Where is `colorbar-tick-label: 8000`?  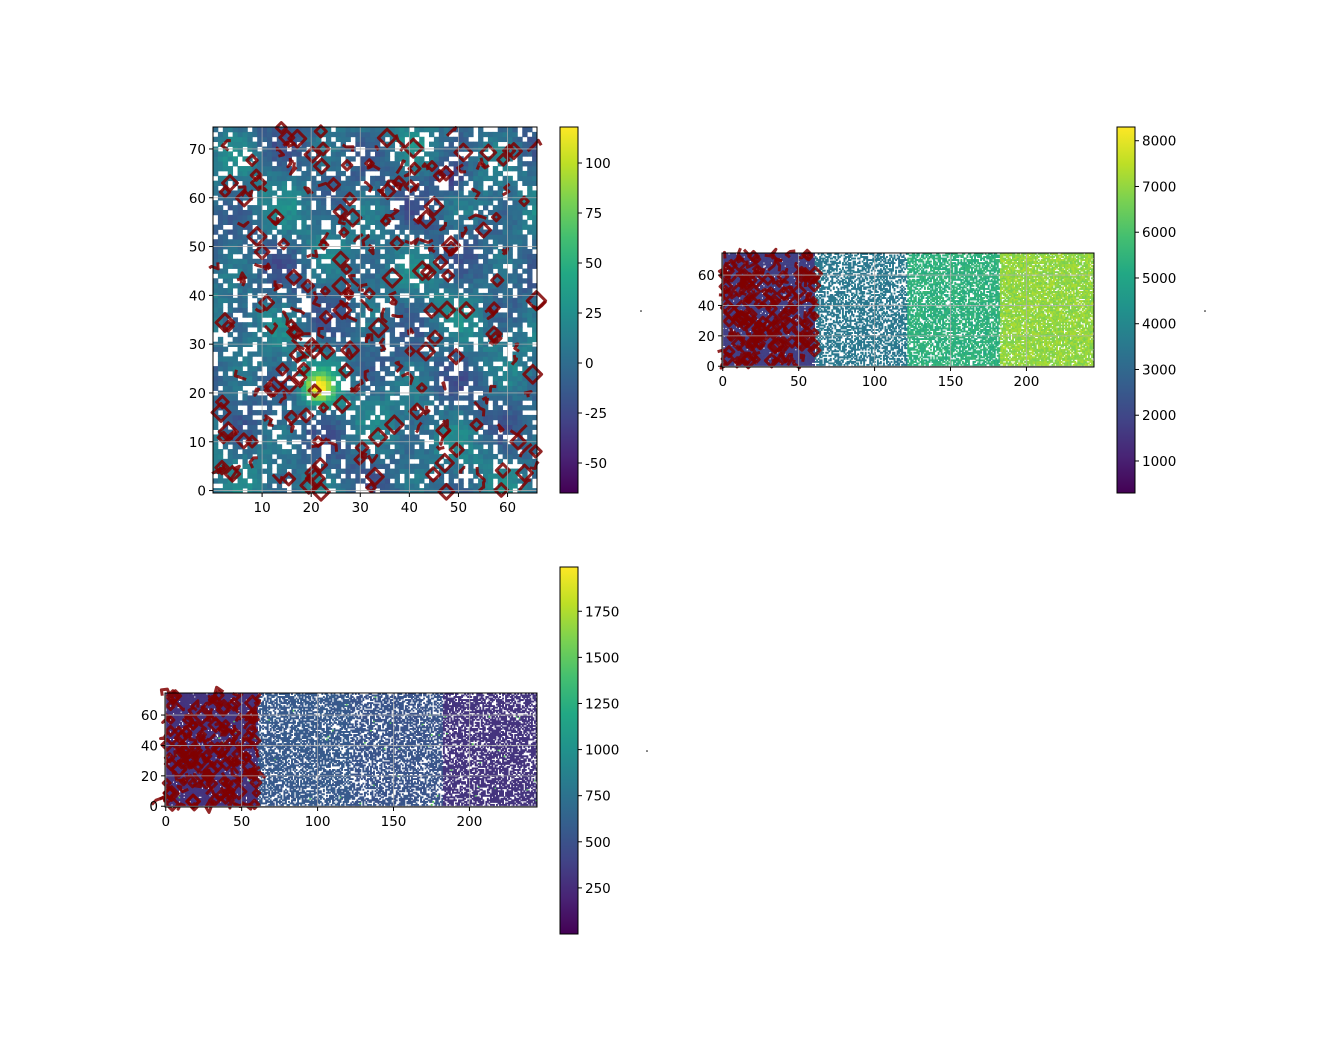 colorbar-tick-label: 8000 is located at coordinates (1159, 142).